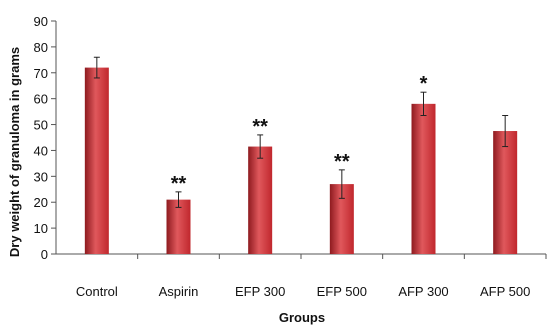 Image resolution: width=547 pixels, height=327 pixels. What do you see at coordinates (302, 317) in the screenshot?
I see `x-axis-title: Groups` at bounding box center [302, 317].